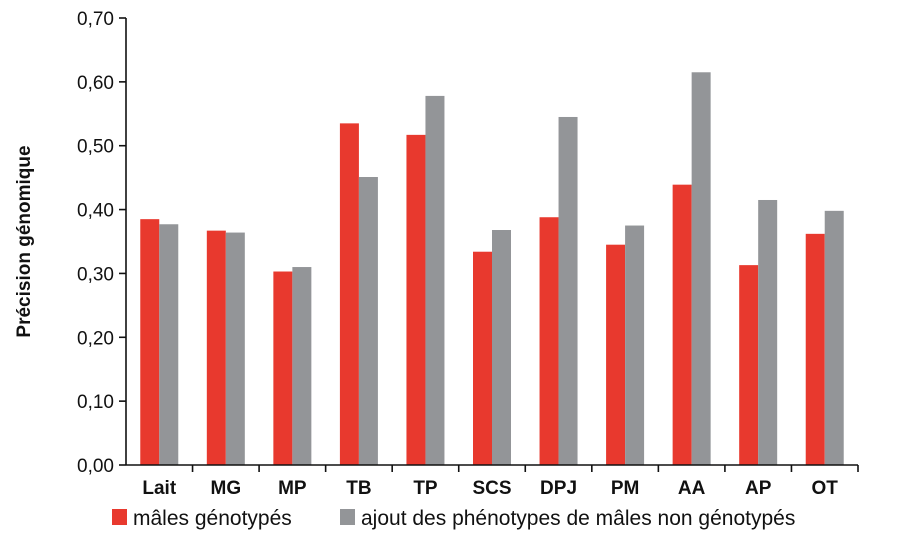  Describe the element at coordinates (635, 345) in the screenshot. I see `bar-ajout-phenotypes-pm` at that location.